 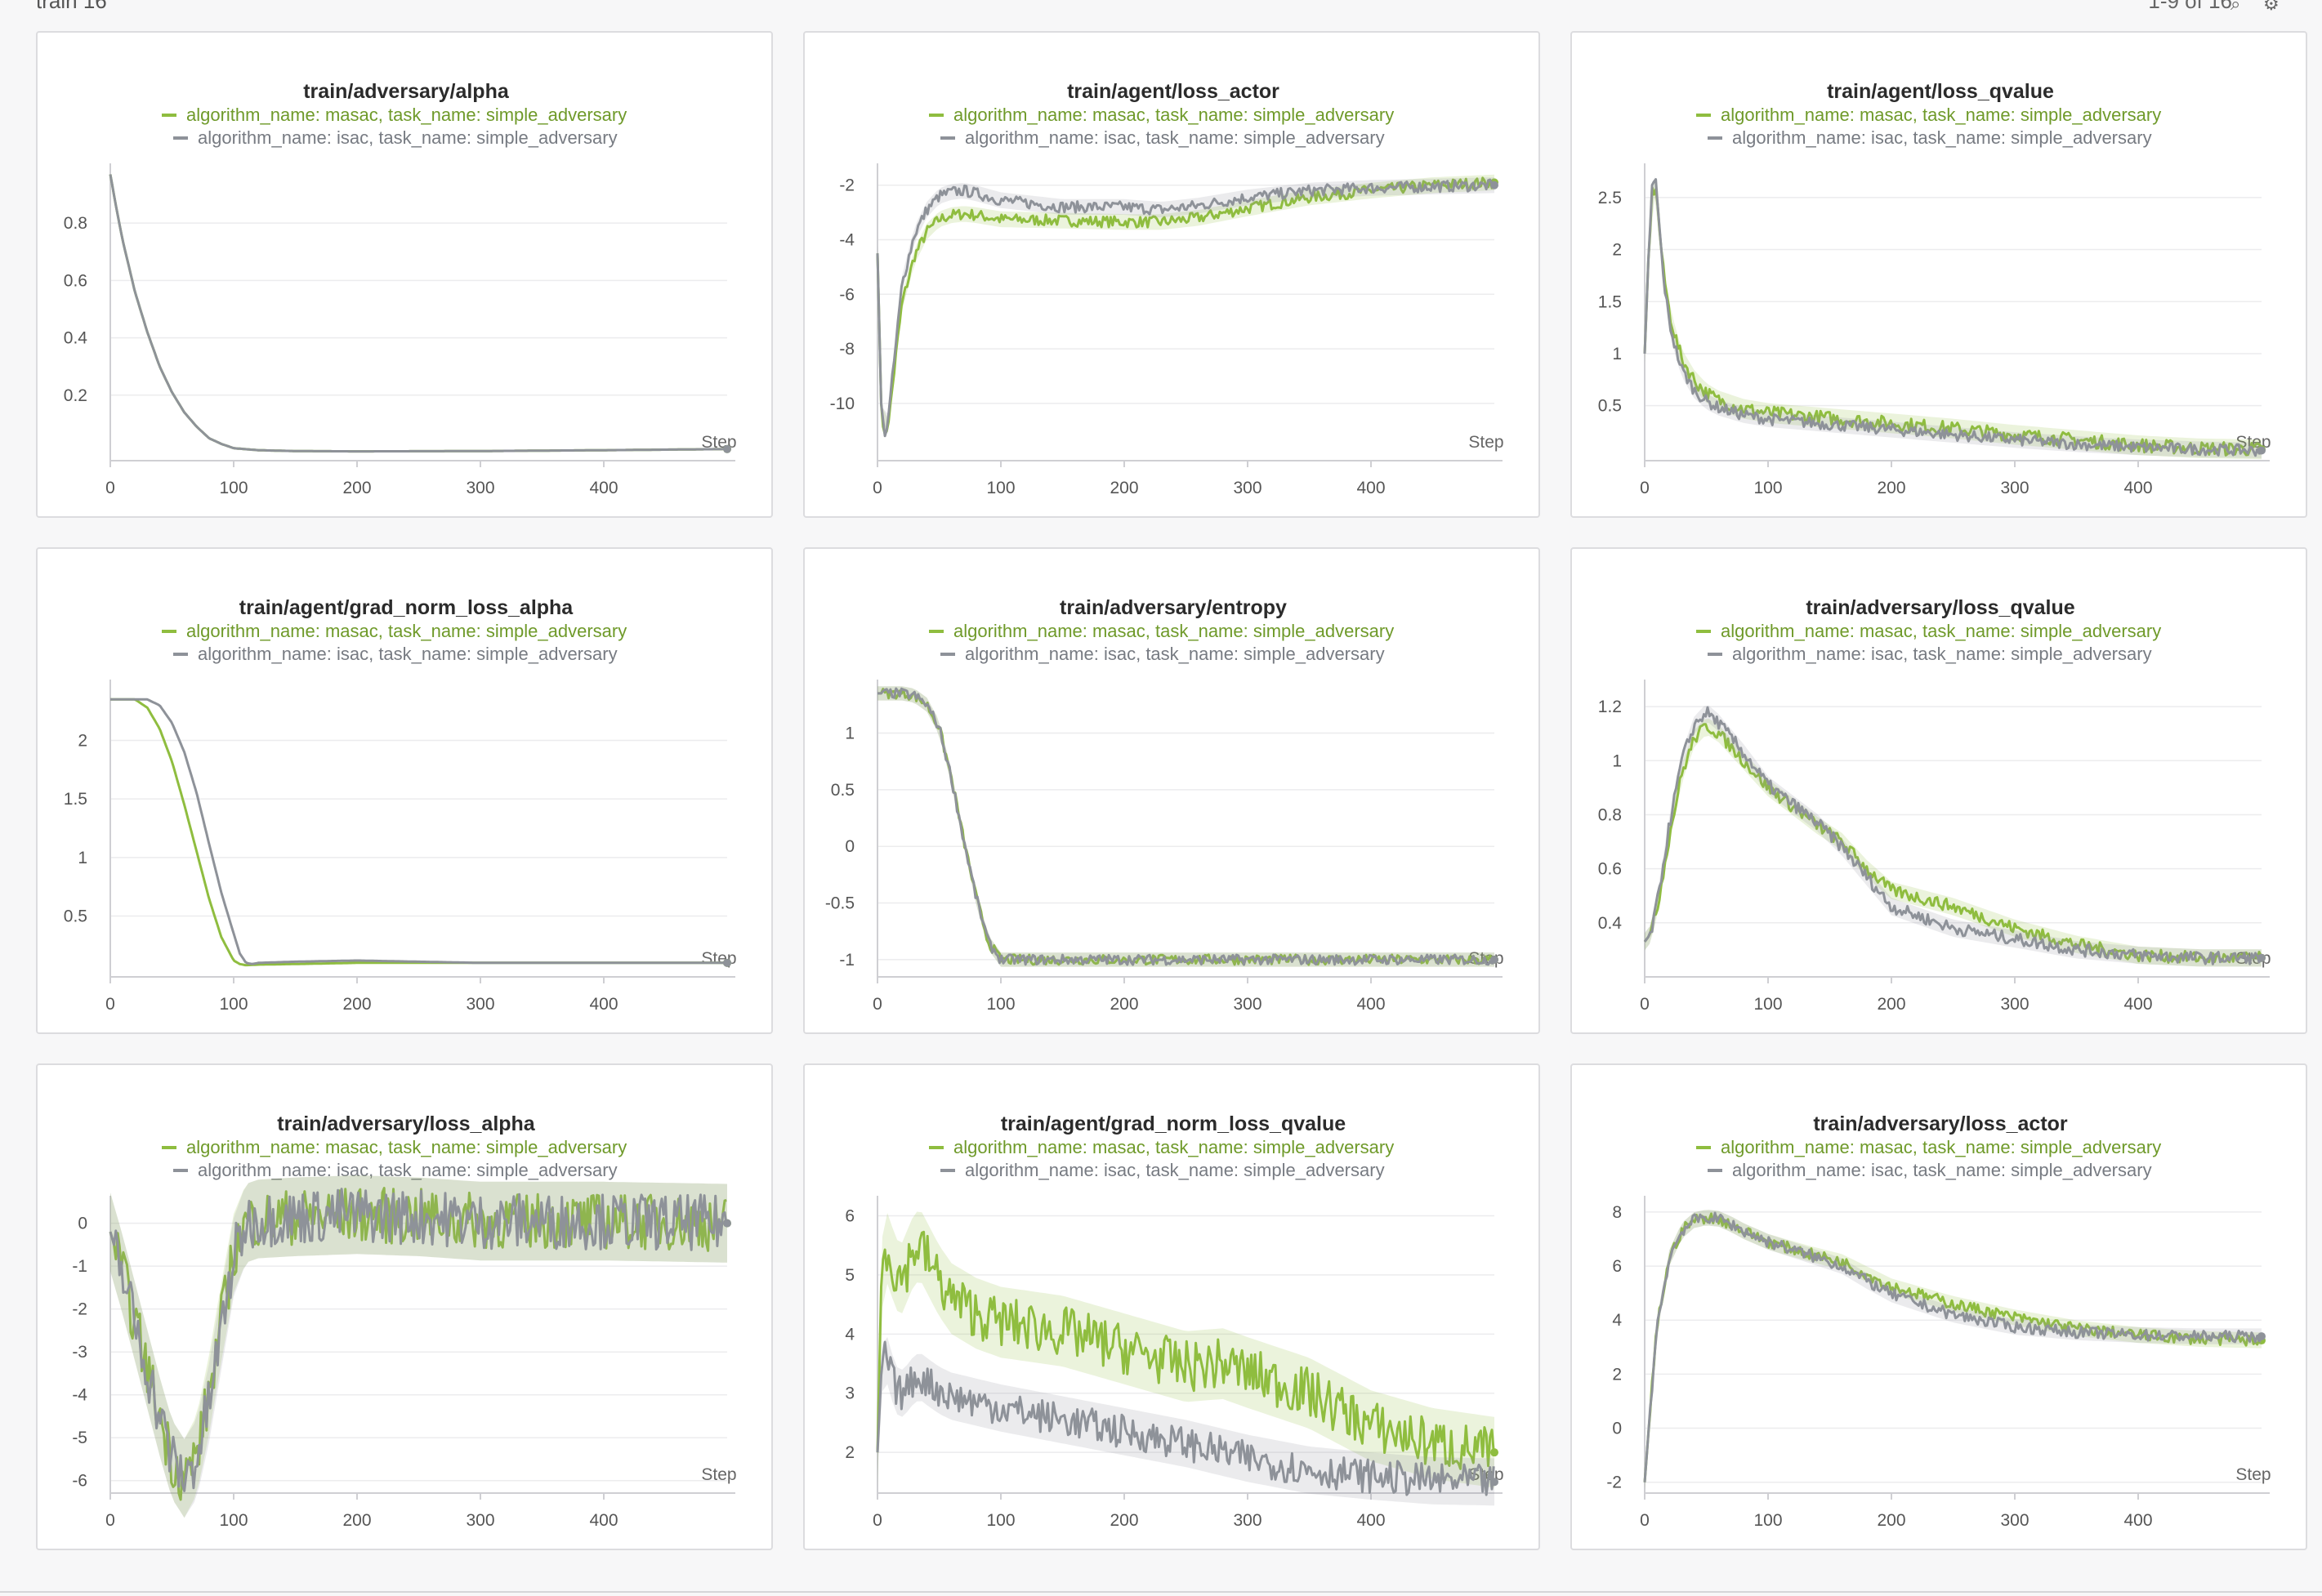 I want to click on y-tick-label: 0, so click(x=82, y=1224).